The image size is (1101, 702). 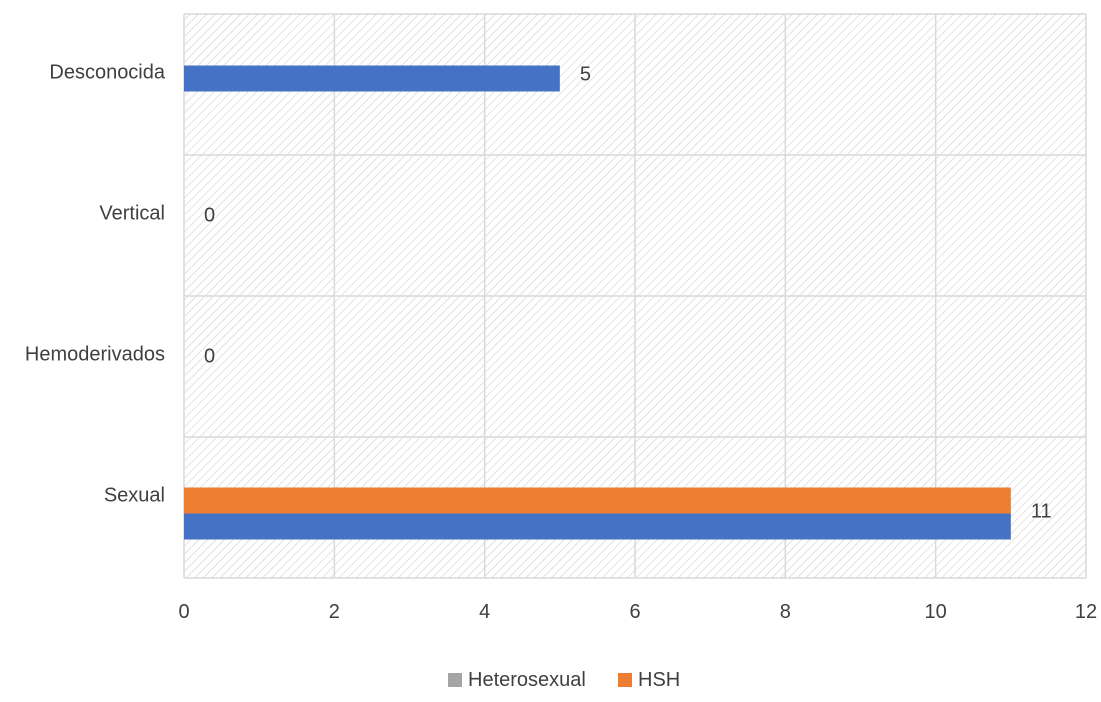 What do you see at coordinates (107, 73) in the screenshot?
I see `category-label: Desconocida` at bounding box center [107, 73].